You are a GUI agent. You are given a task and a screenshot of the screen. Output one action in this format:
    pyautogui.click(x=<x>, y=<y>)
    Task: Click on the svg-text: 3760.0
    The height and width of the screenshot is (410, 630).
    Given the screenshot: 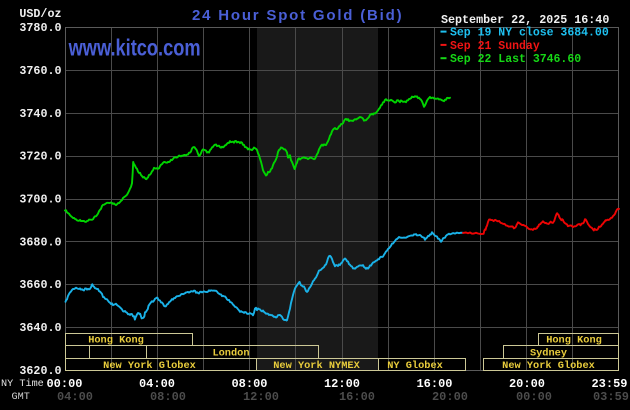 What is the action you would take?
    pyautogui.click(x=40, y=71)
    